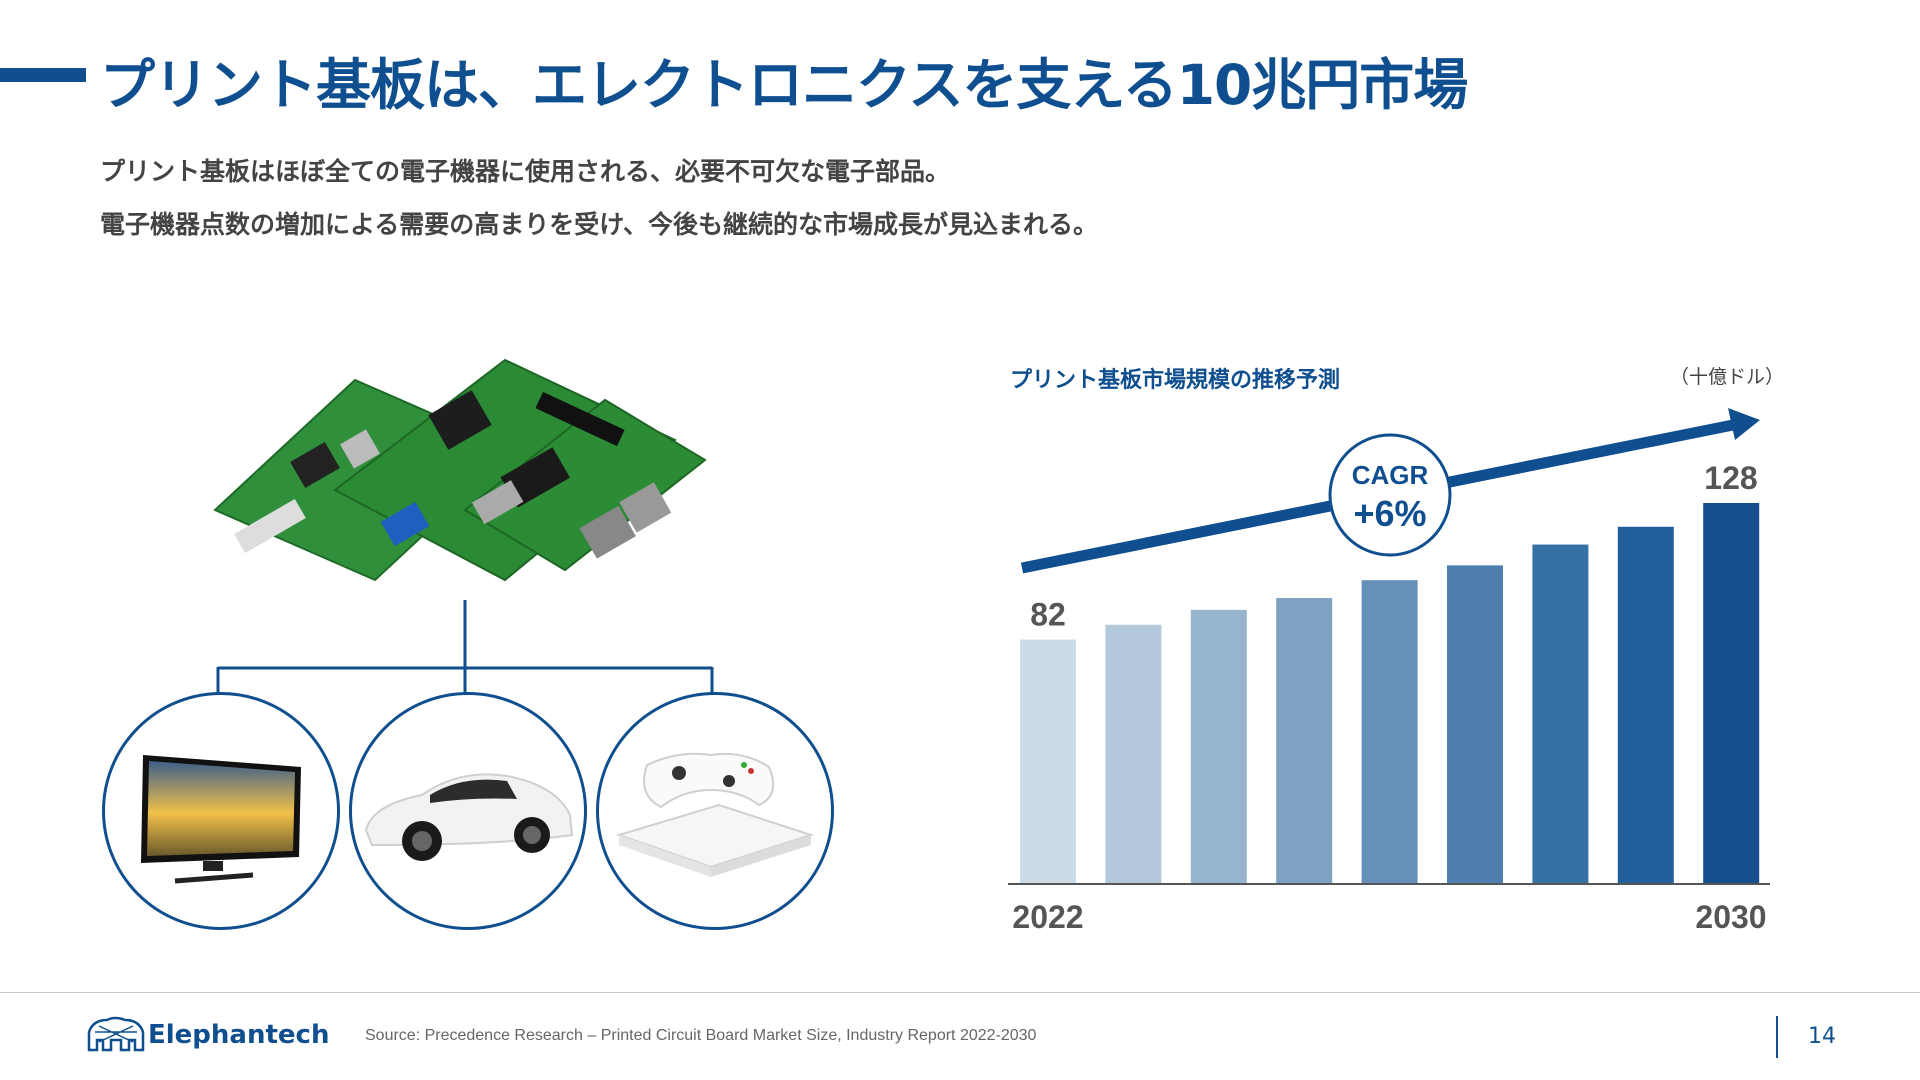 The height and width of the screenshot is (1080, 1920). What do you see at coordinates (116, 1034) in the screenshot?
I see `elephant-logo-icon` at bounding box center [116, 1034].